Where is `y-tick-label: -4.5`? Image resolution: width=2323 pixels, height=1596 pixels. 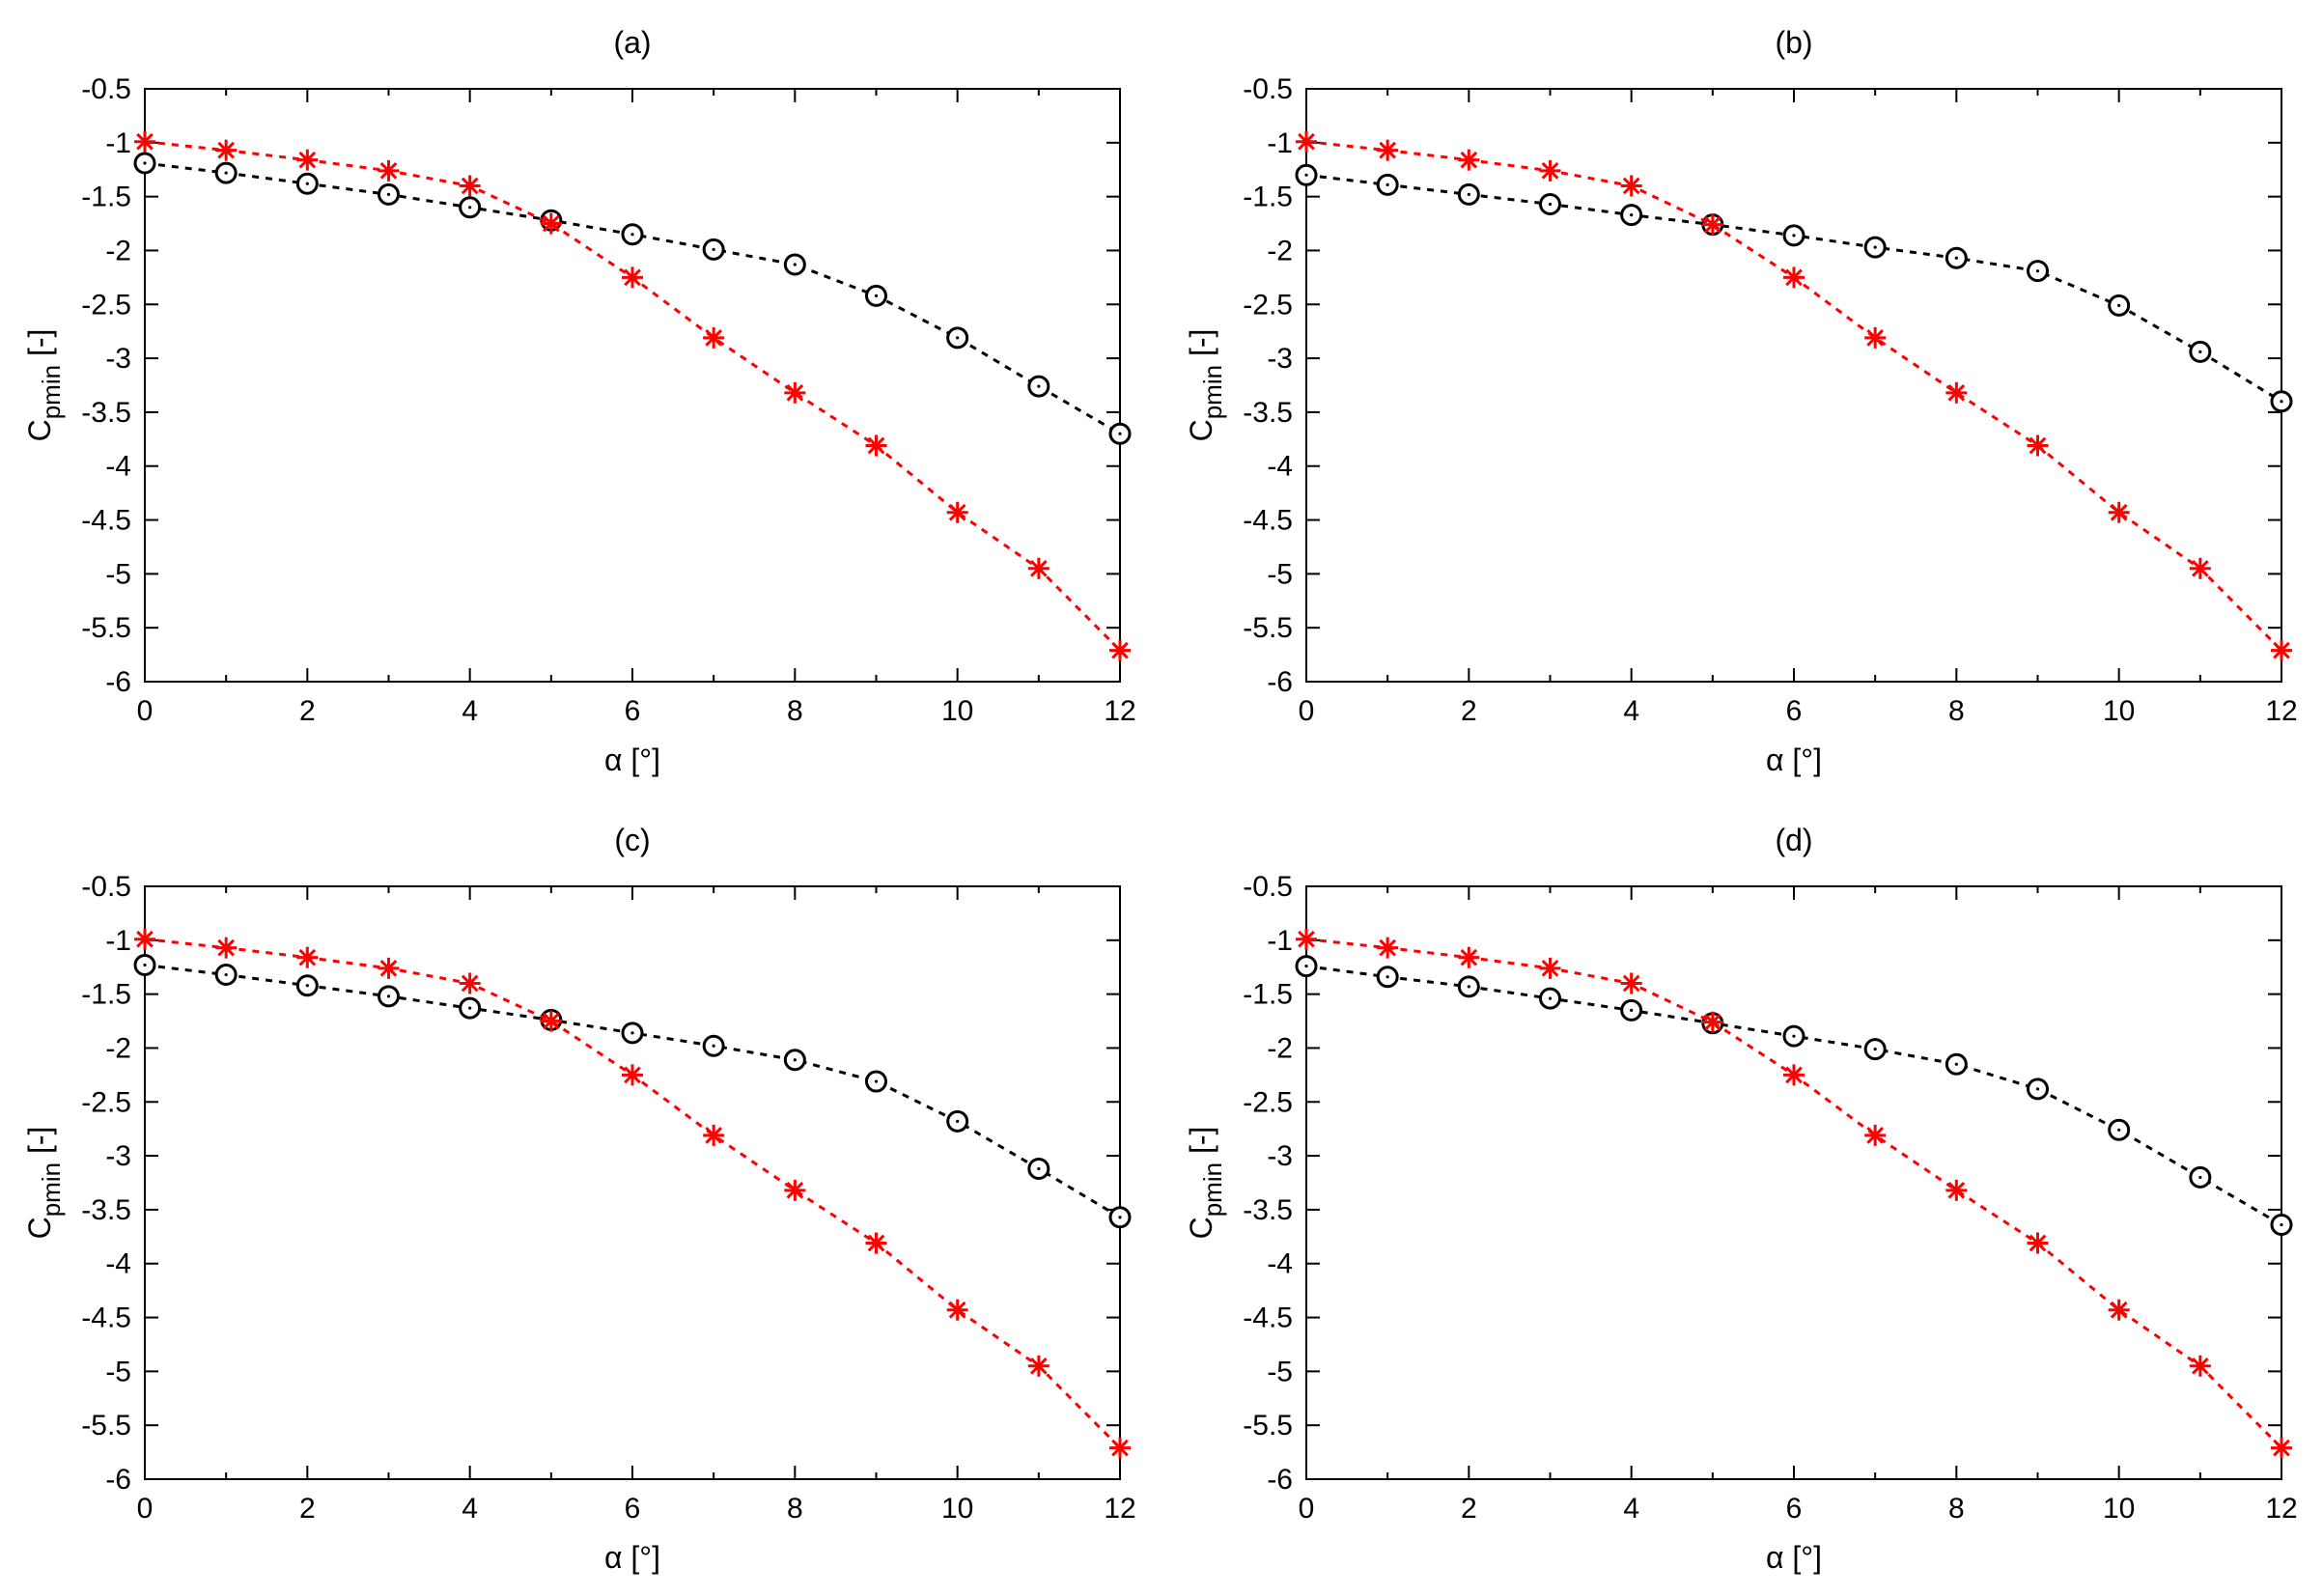 y-tick-label: -4.5 is located at coordinates (106, 521).